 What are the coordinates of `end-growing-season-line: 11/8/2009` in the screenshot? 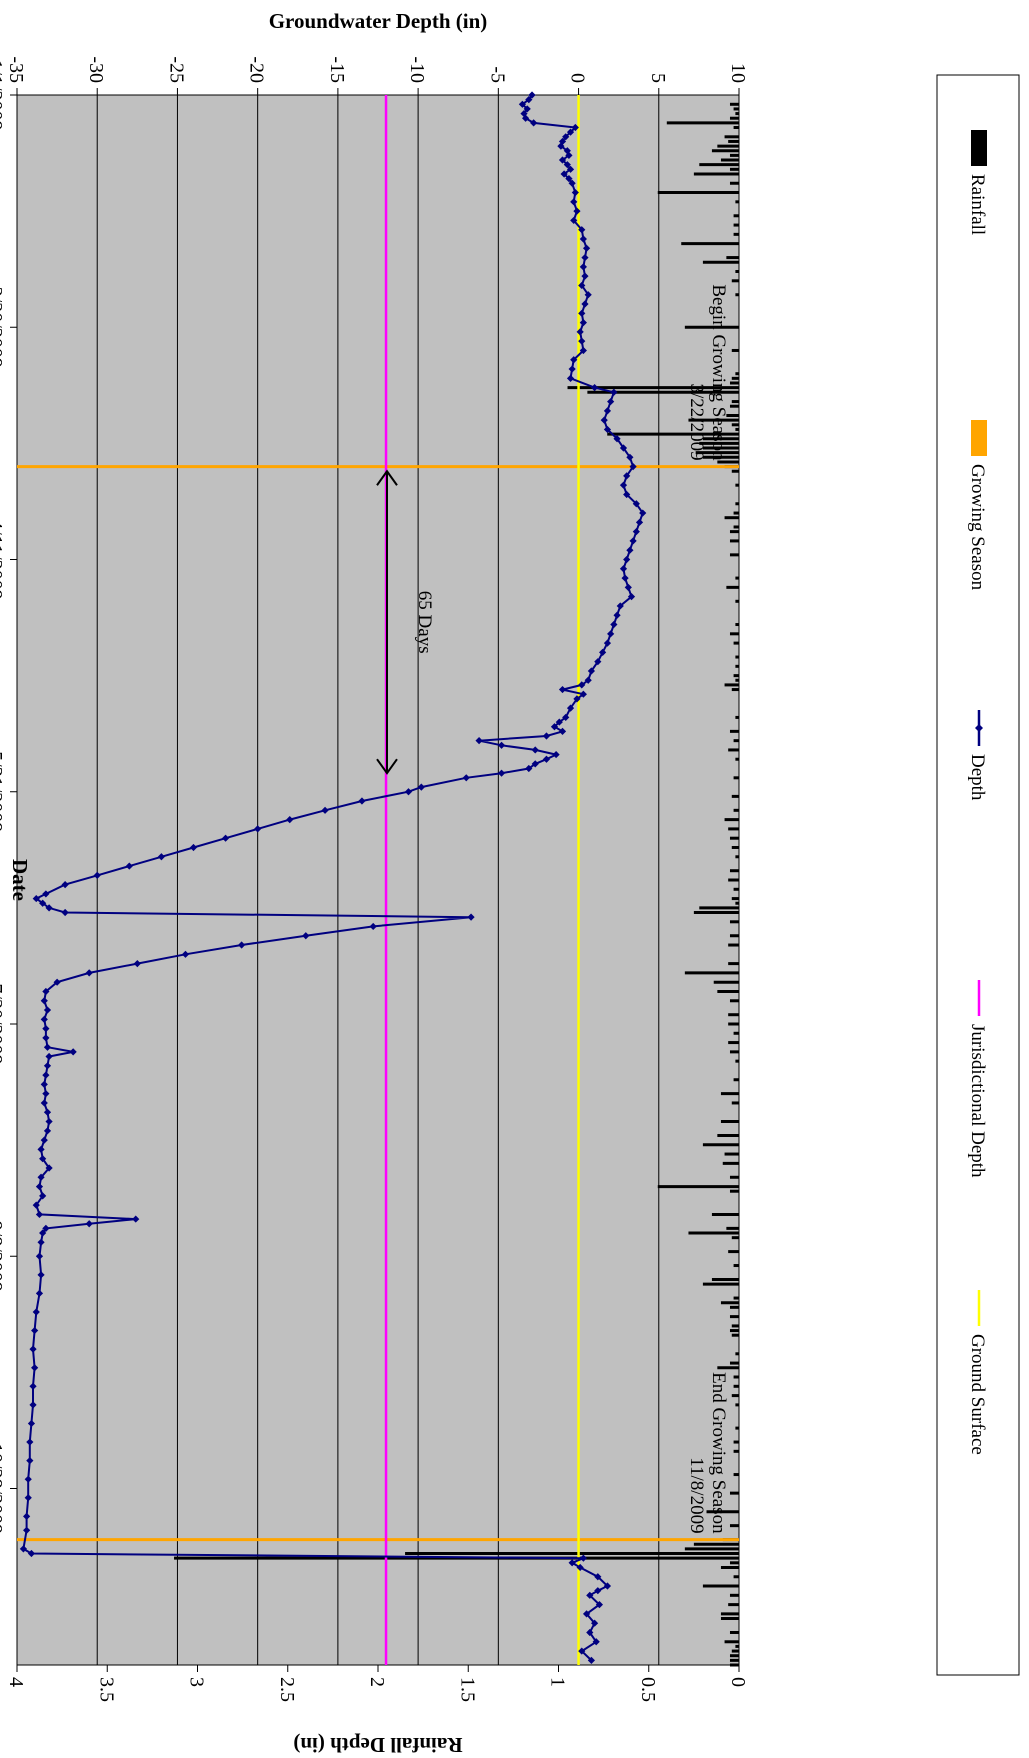 It's located at (696, 1495).